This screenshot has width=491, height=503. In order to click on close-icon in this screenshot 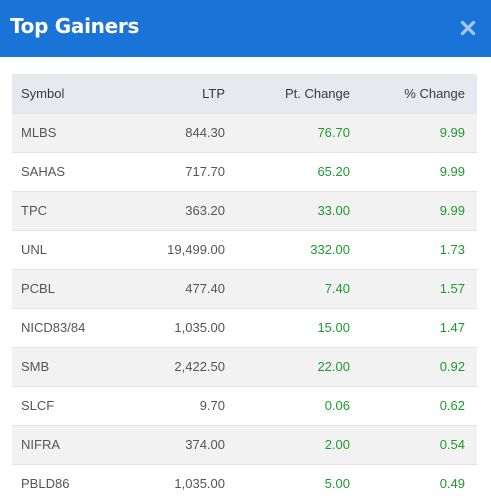, I will do `click(468, 28)`.